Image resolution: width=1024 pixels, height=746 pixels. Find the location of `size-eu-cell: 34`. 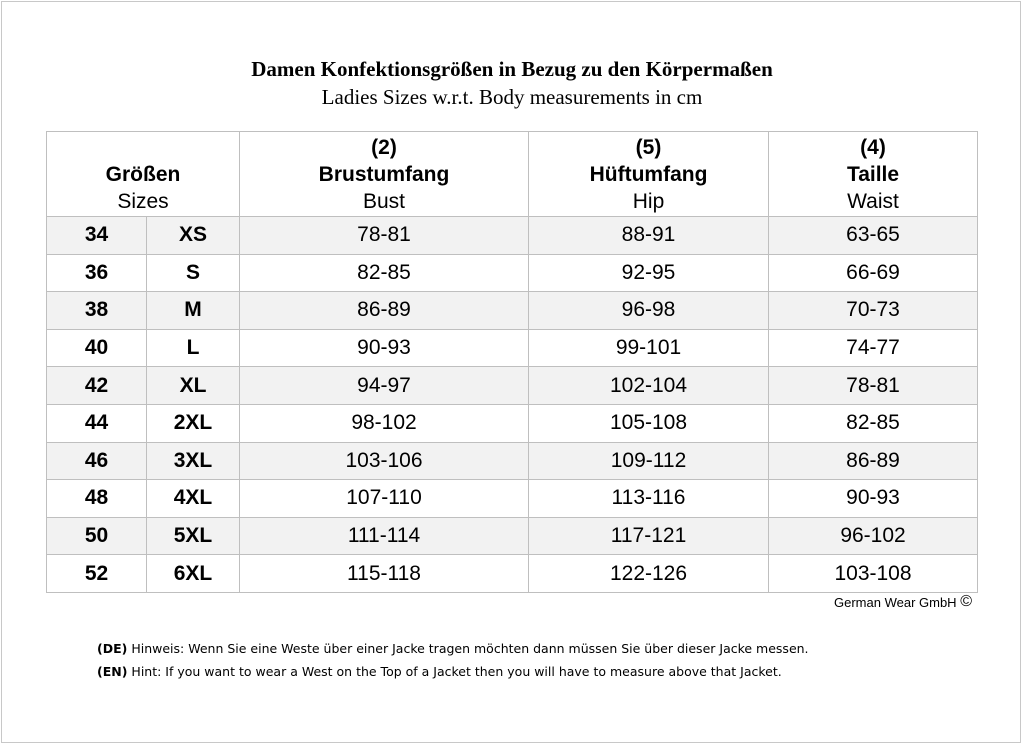

size-eu-cell: 34 is located at coordinates (96, 235).